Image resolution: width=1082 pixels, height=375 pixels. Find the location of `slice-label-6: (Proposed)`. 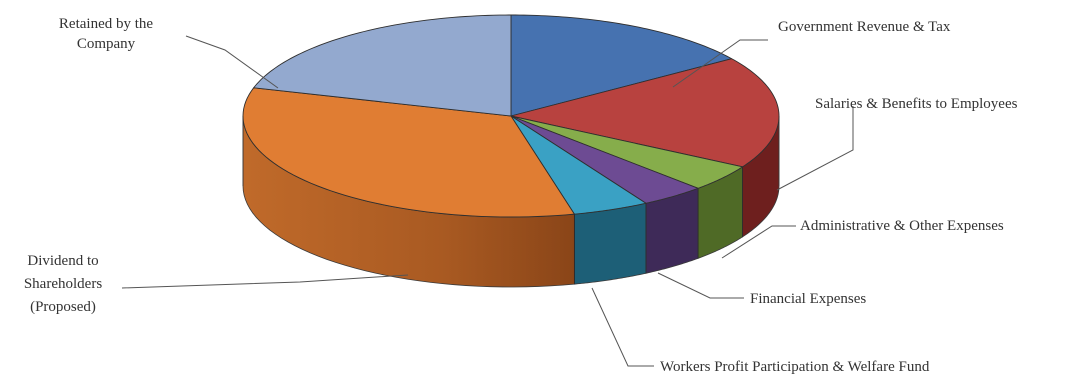

slice-label-6: (Proposed) is located at coordinates (63, 307).